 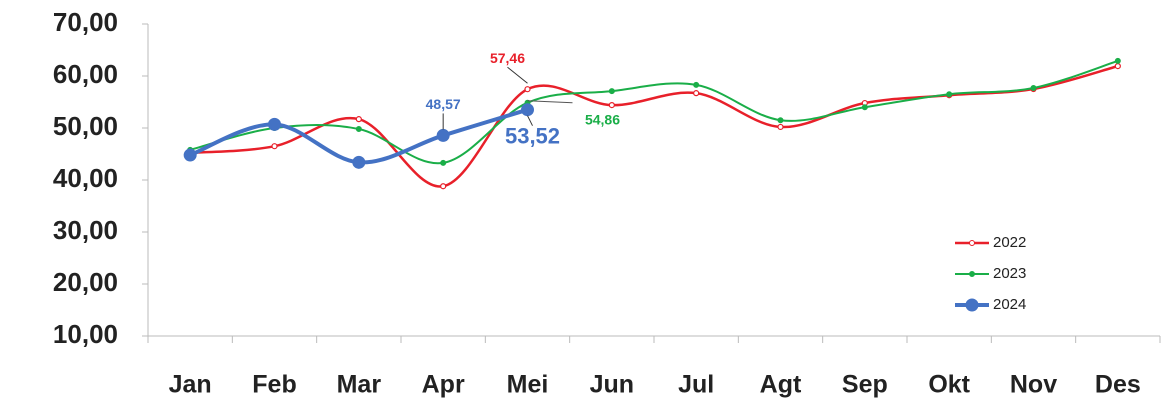 I want to click on x-tick-label: Jan, so click(x=190, y=385).